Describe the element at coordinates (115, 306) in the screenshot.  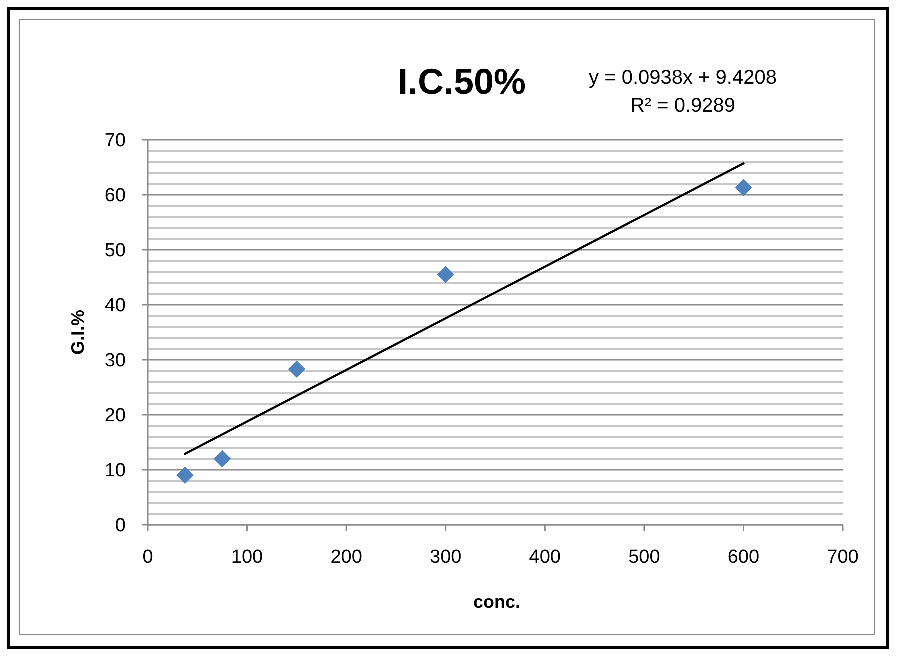
I see `y-tick-label: 40` at that location.